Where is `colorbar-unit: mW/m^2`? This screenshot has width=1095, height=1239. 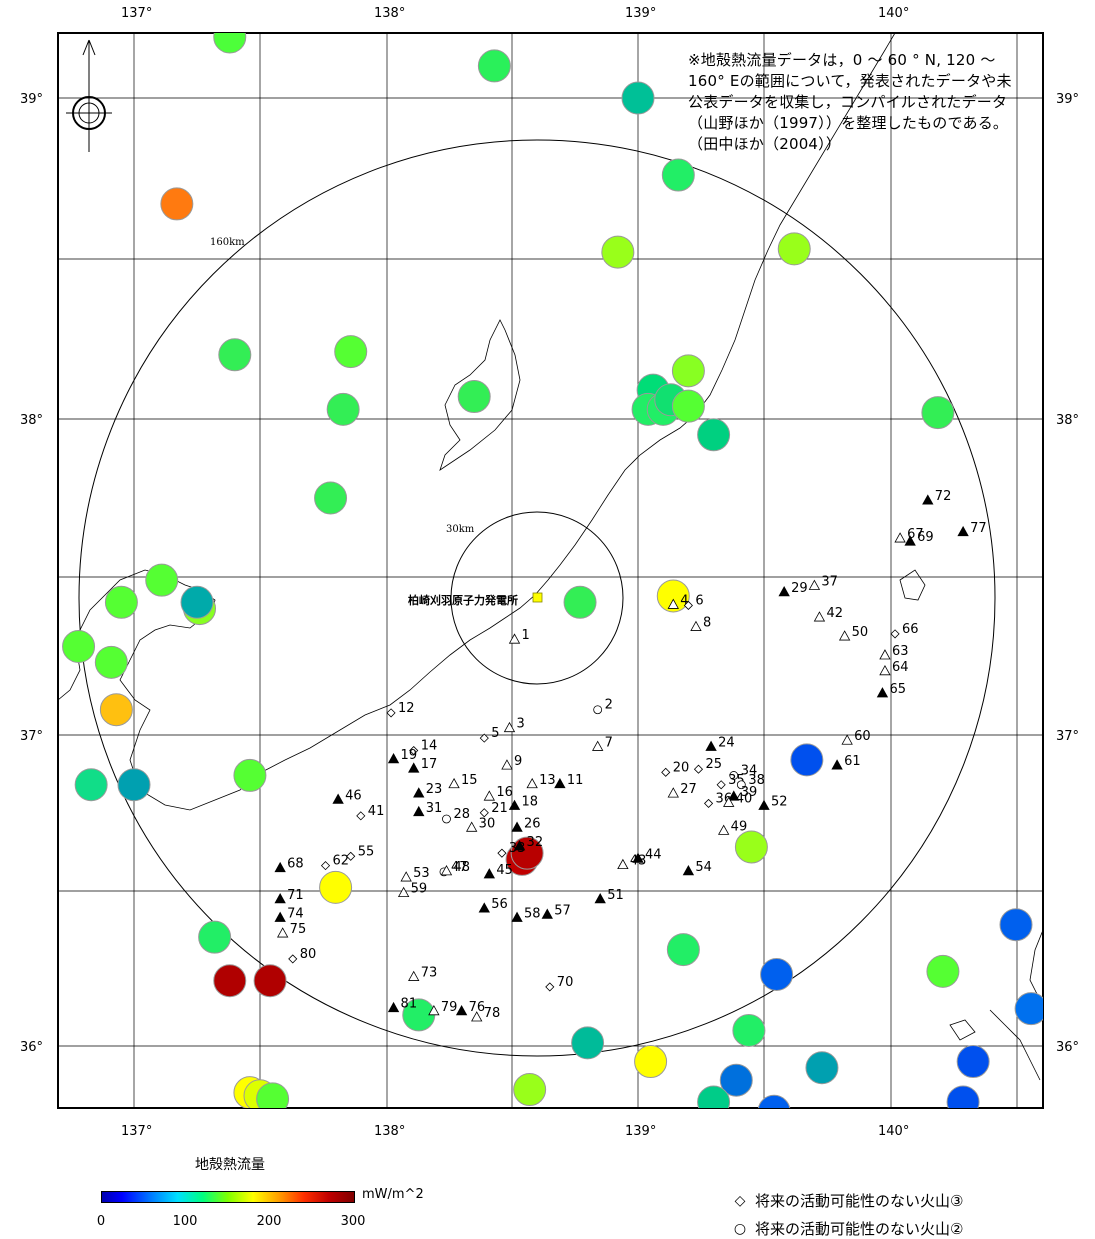
colorbar-unit: mW/m^2 is located at coordinates (393, 1194).